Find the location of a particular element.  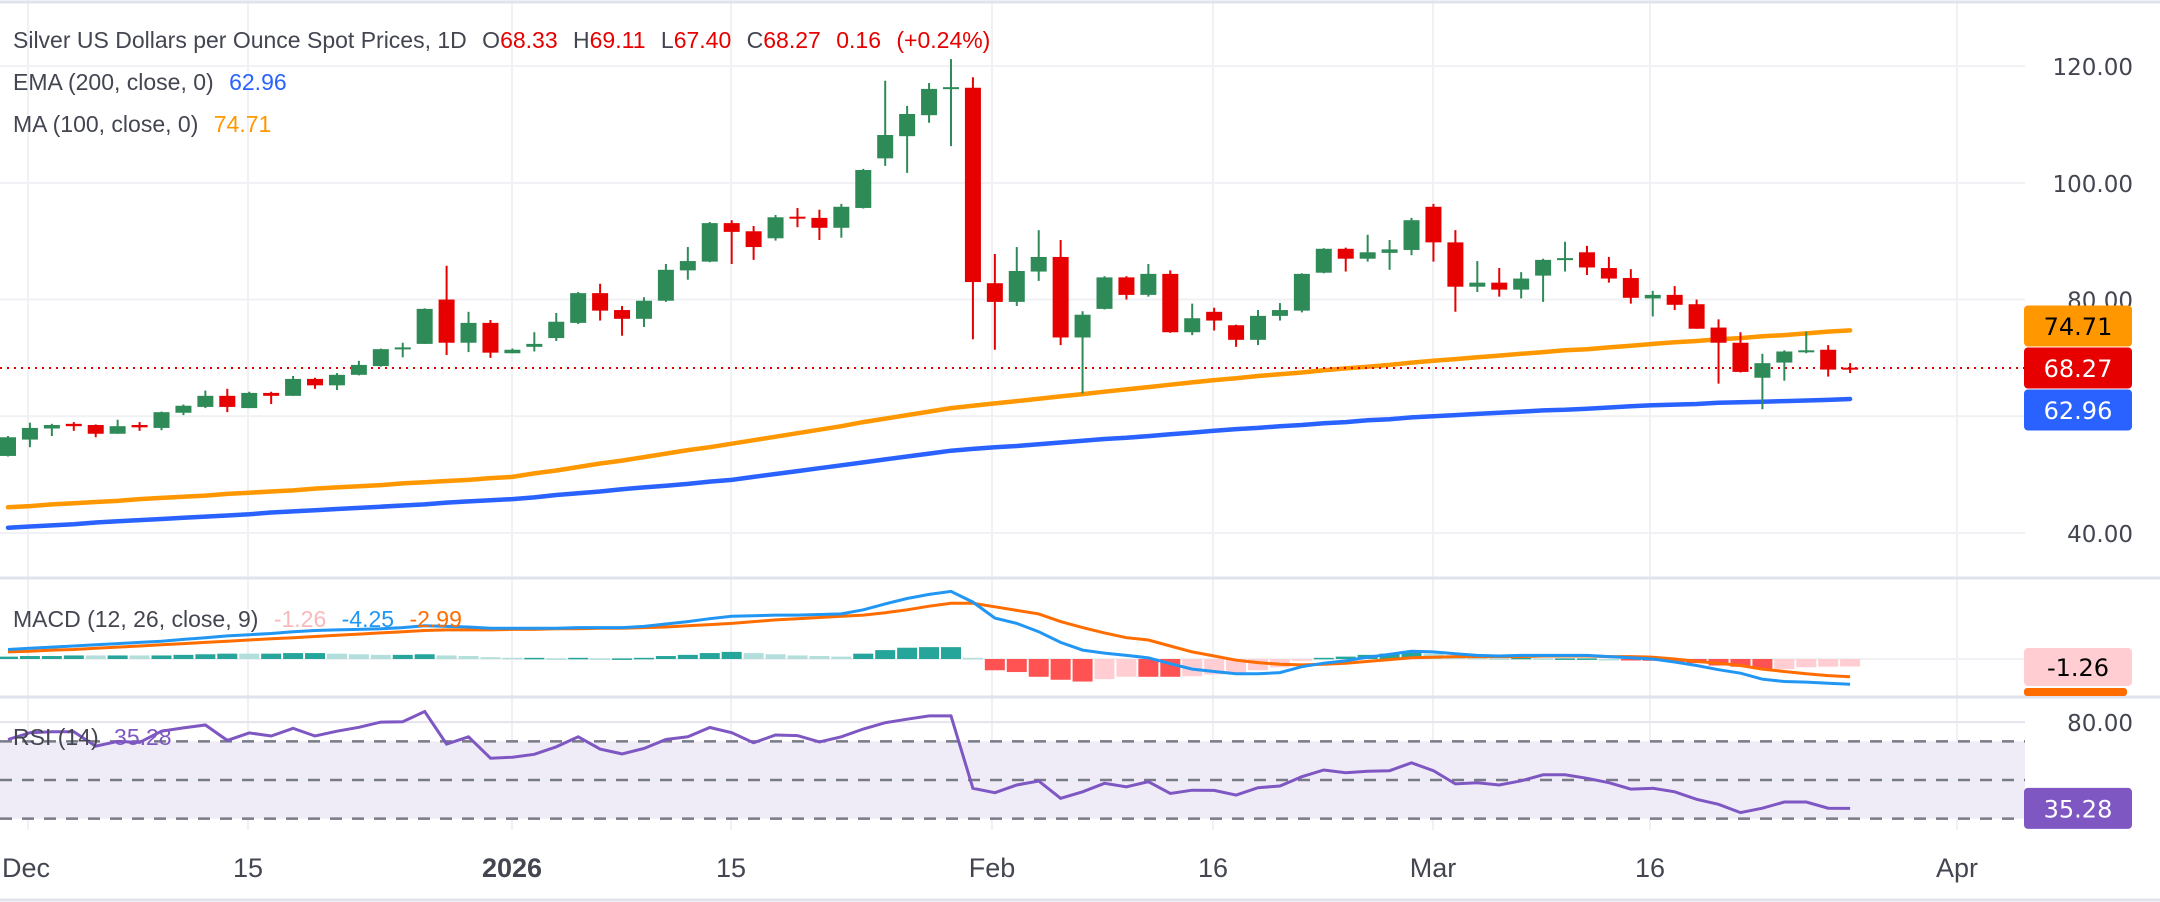

macd-histogram-tag-bg is located at coordinates (2078, 667).